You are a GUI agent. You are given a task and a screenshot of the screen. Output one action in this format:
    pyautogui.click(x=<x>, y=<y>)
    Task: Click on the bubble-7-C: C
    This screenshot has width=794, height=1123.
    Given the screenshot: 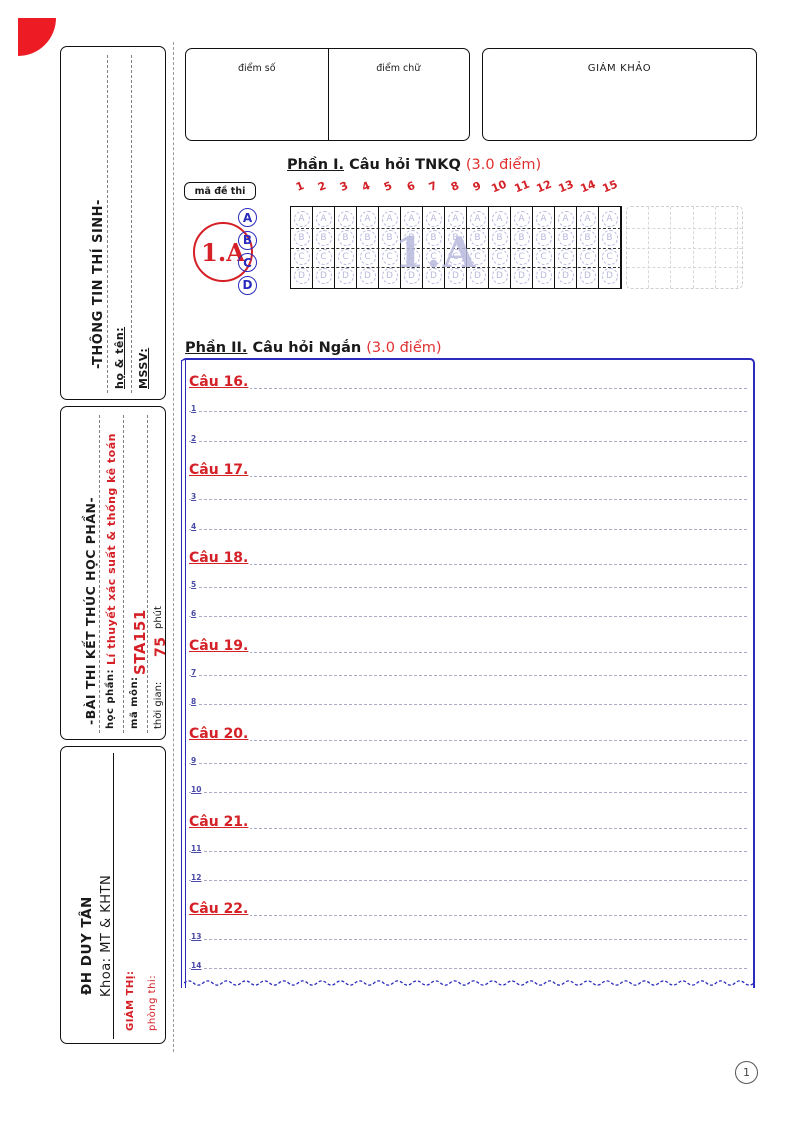 What is the action you would take?
    pyautogui.click(x=433, y=256)
    